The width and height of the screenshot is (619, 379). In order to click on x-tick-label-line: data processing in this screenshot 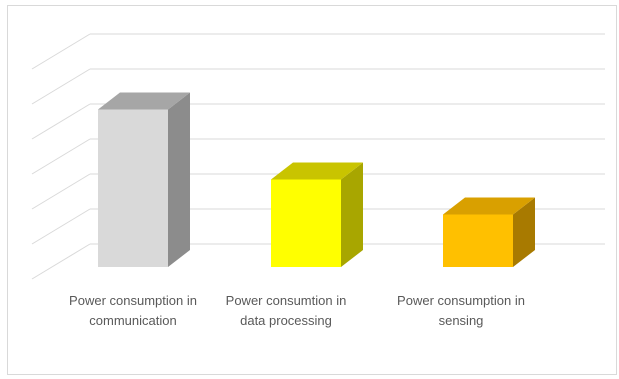, I will do `click(286, 320)`.